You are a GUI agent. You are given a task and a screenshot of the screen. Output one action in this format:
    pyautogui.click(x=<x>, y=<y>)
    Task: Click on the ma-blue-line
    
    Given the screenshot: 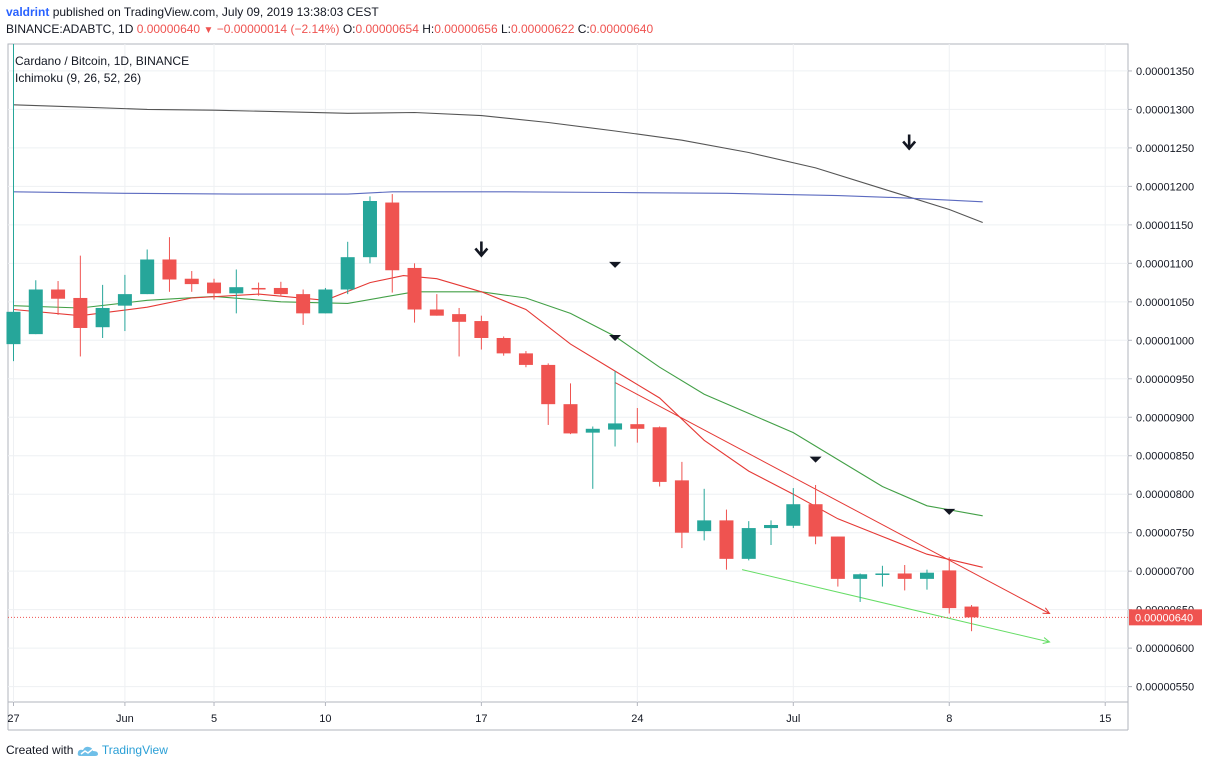 What is the action you would take?
    pyautogui.click(x=498, y=197)
    